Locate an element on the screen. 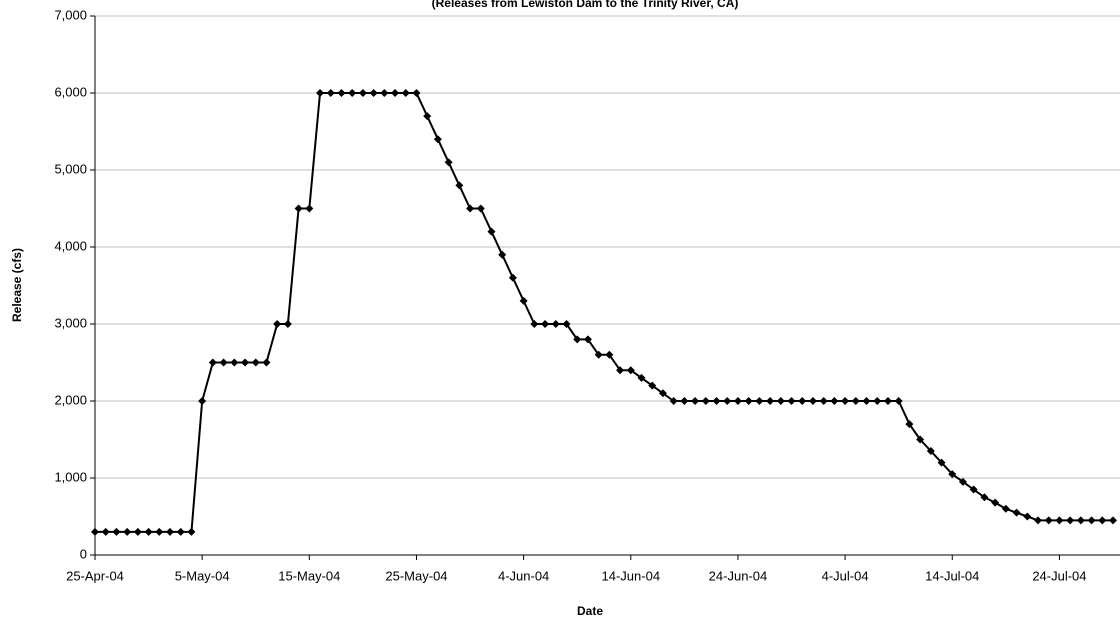 This screenshot has width=1120, height=618. x-tick-label: 24-Jul-04 is located at coordinates (1059, 575).